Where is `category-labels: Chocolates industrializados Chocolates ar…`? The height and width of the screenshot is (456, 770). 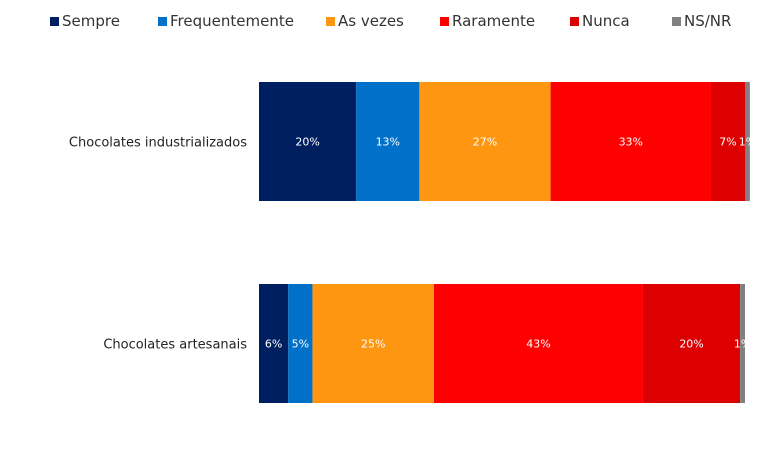
category-labels: Chocolates industrializados Chocolates ar… is located at coordinates (158, 244).